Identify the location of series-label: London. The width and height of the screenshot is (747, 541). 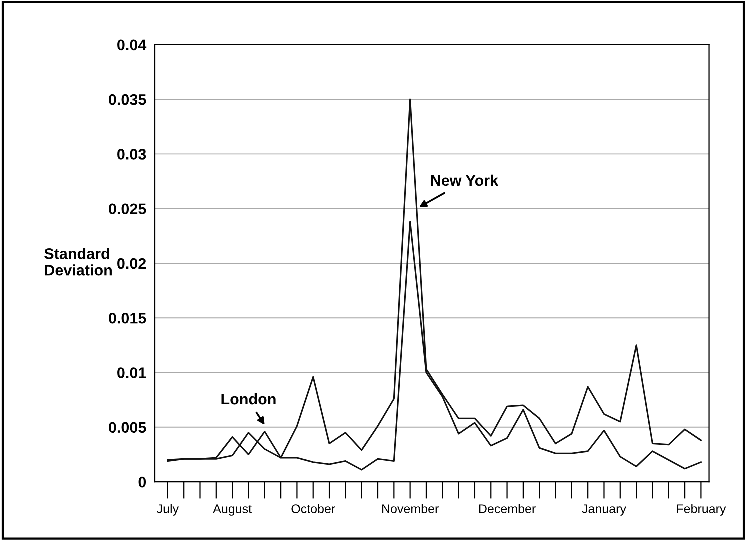
(249, 399).